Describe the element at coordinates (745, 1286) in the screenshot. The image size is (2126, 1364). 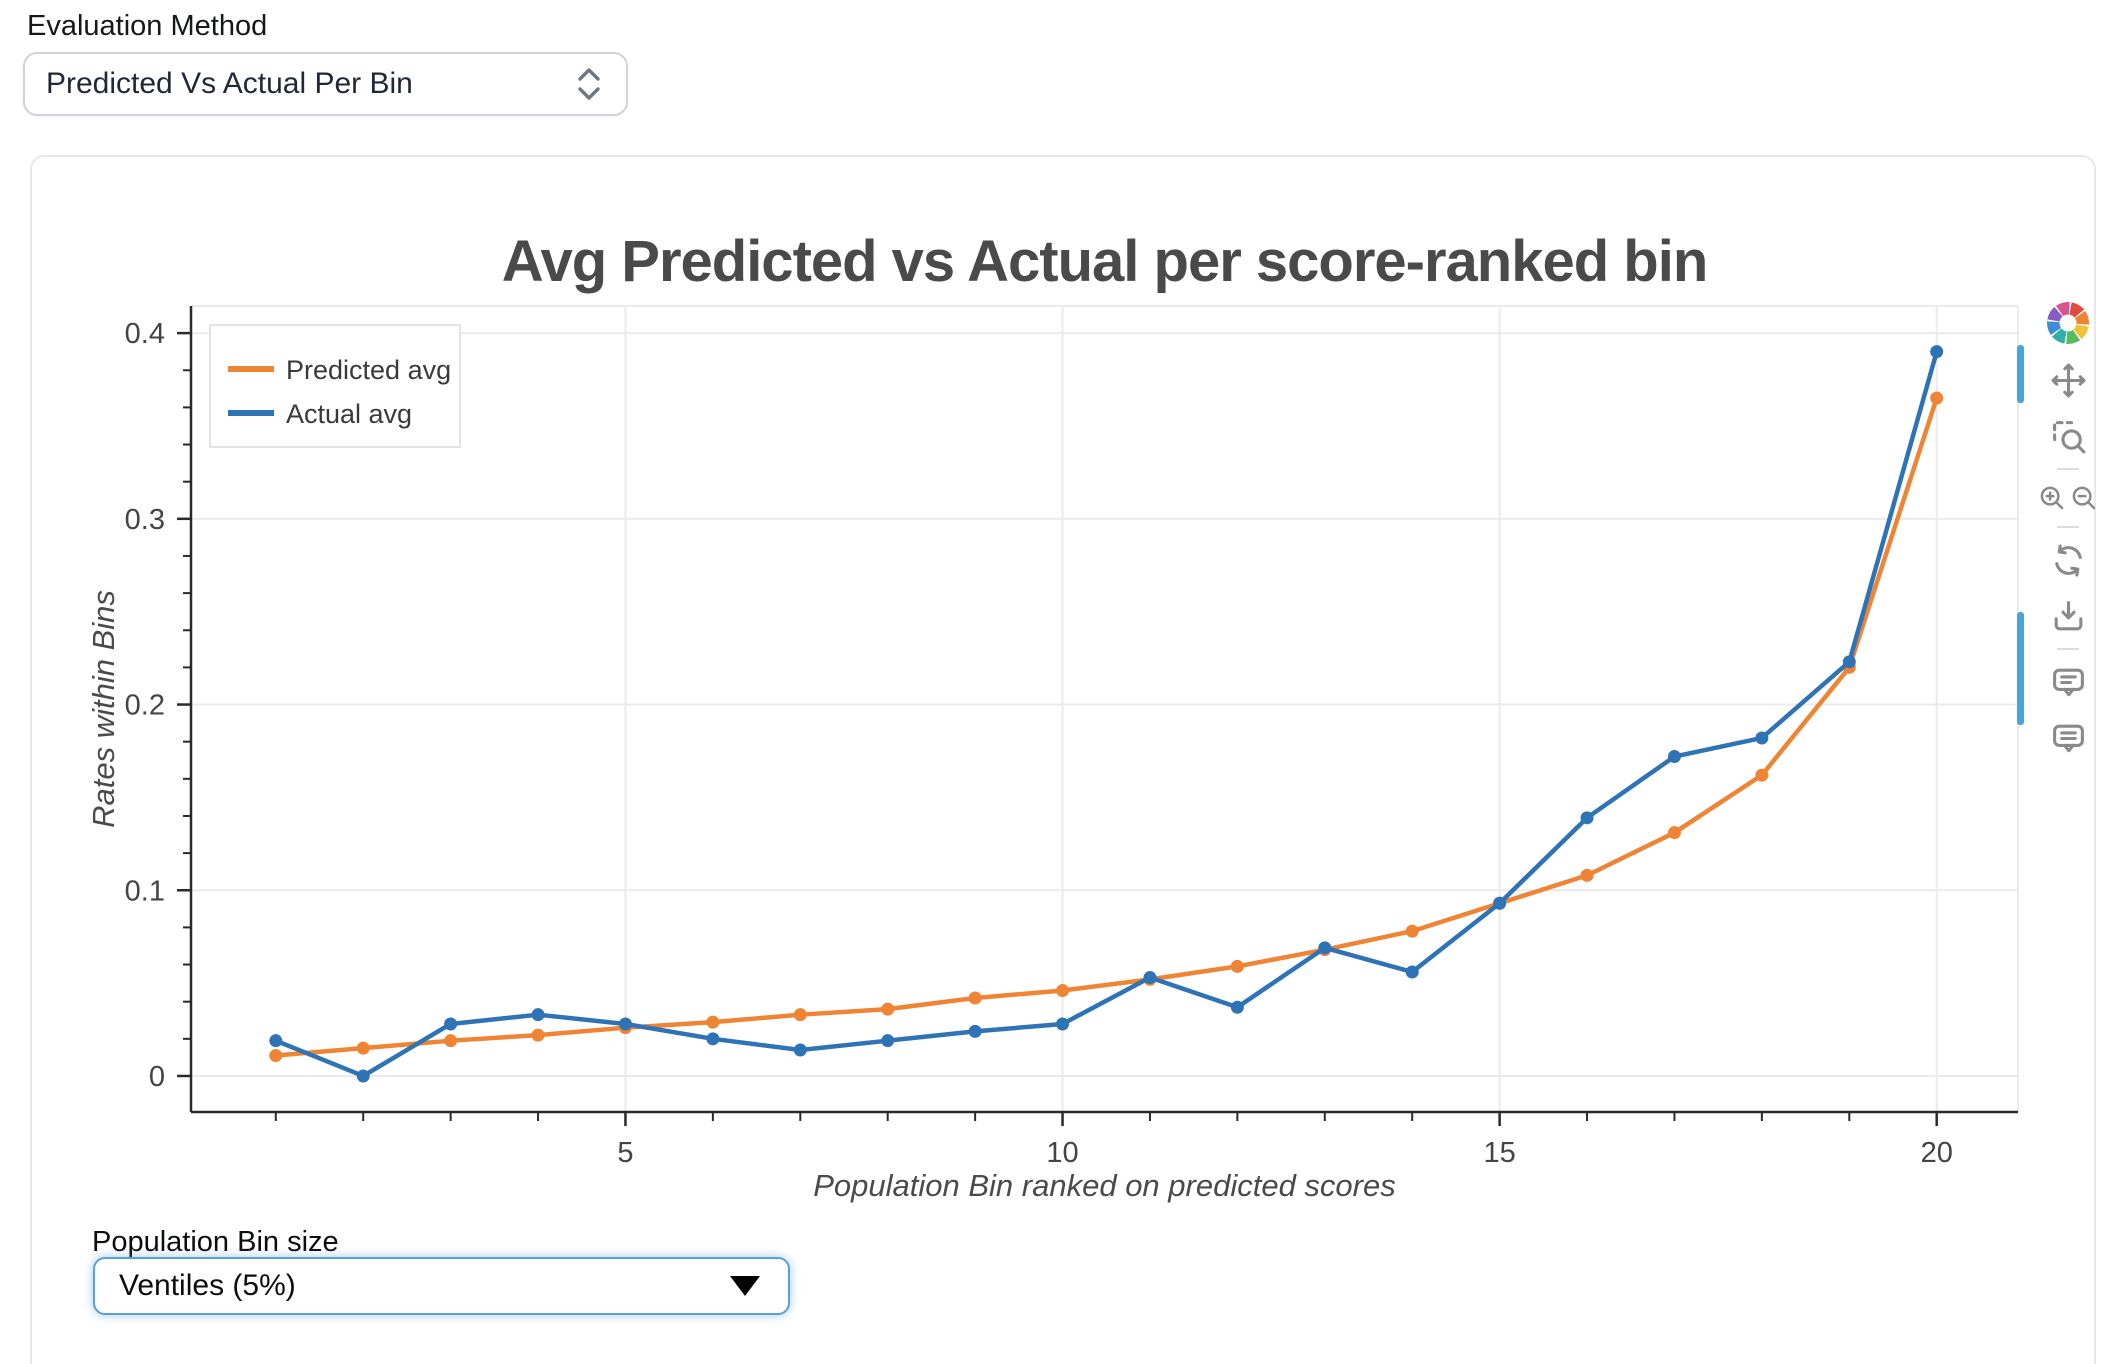
I see `caret-down-icon` at that location.